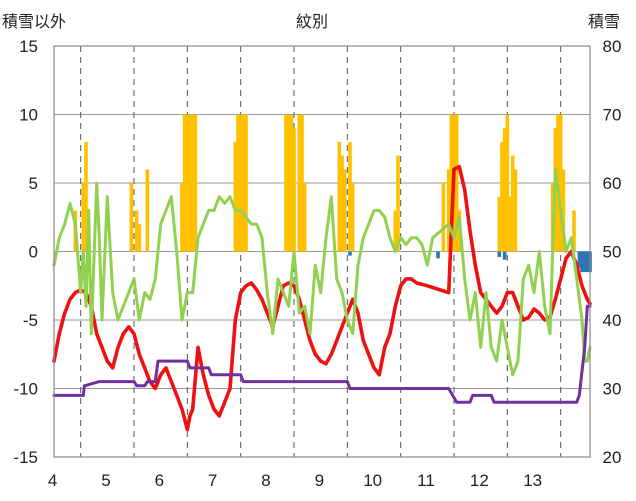  I want to click on right-axis-title: 積雪, so click(604, 22).